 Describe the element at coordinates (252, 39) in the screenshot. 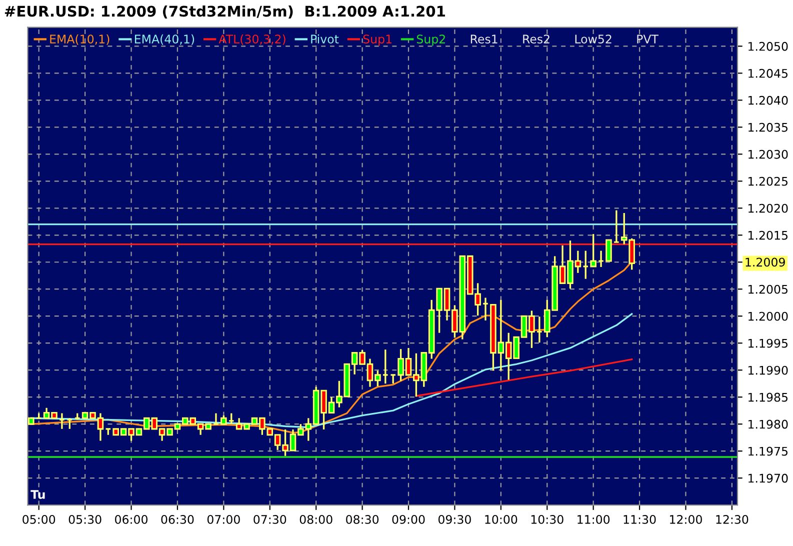

I see `legend-label: ATL(30,3,2)` at that location.